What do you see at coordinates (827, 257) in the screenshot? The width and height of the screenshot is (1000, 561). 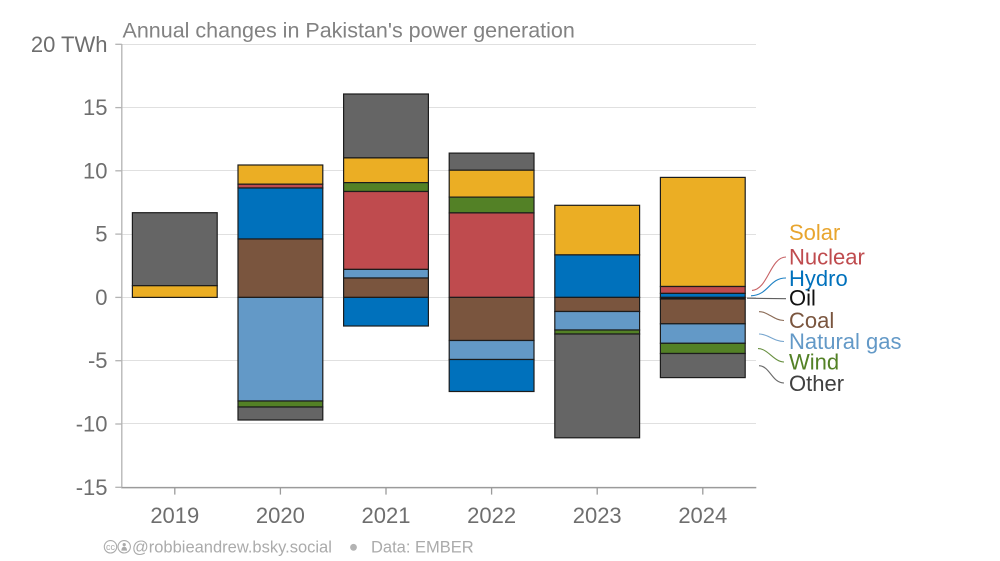 I see `svg-text: Nuclear` at bounding box center [827, 257].